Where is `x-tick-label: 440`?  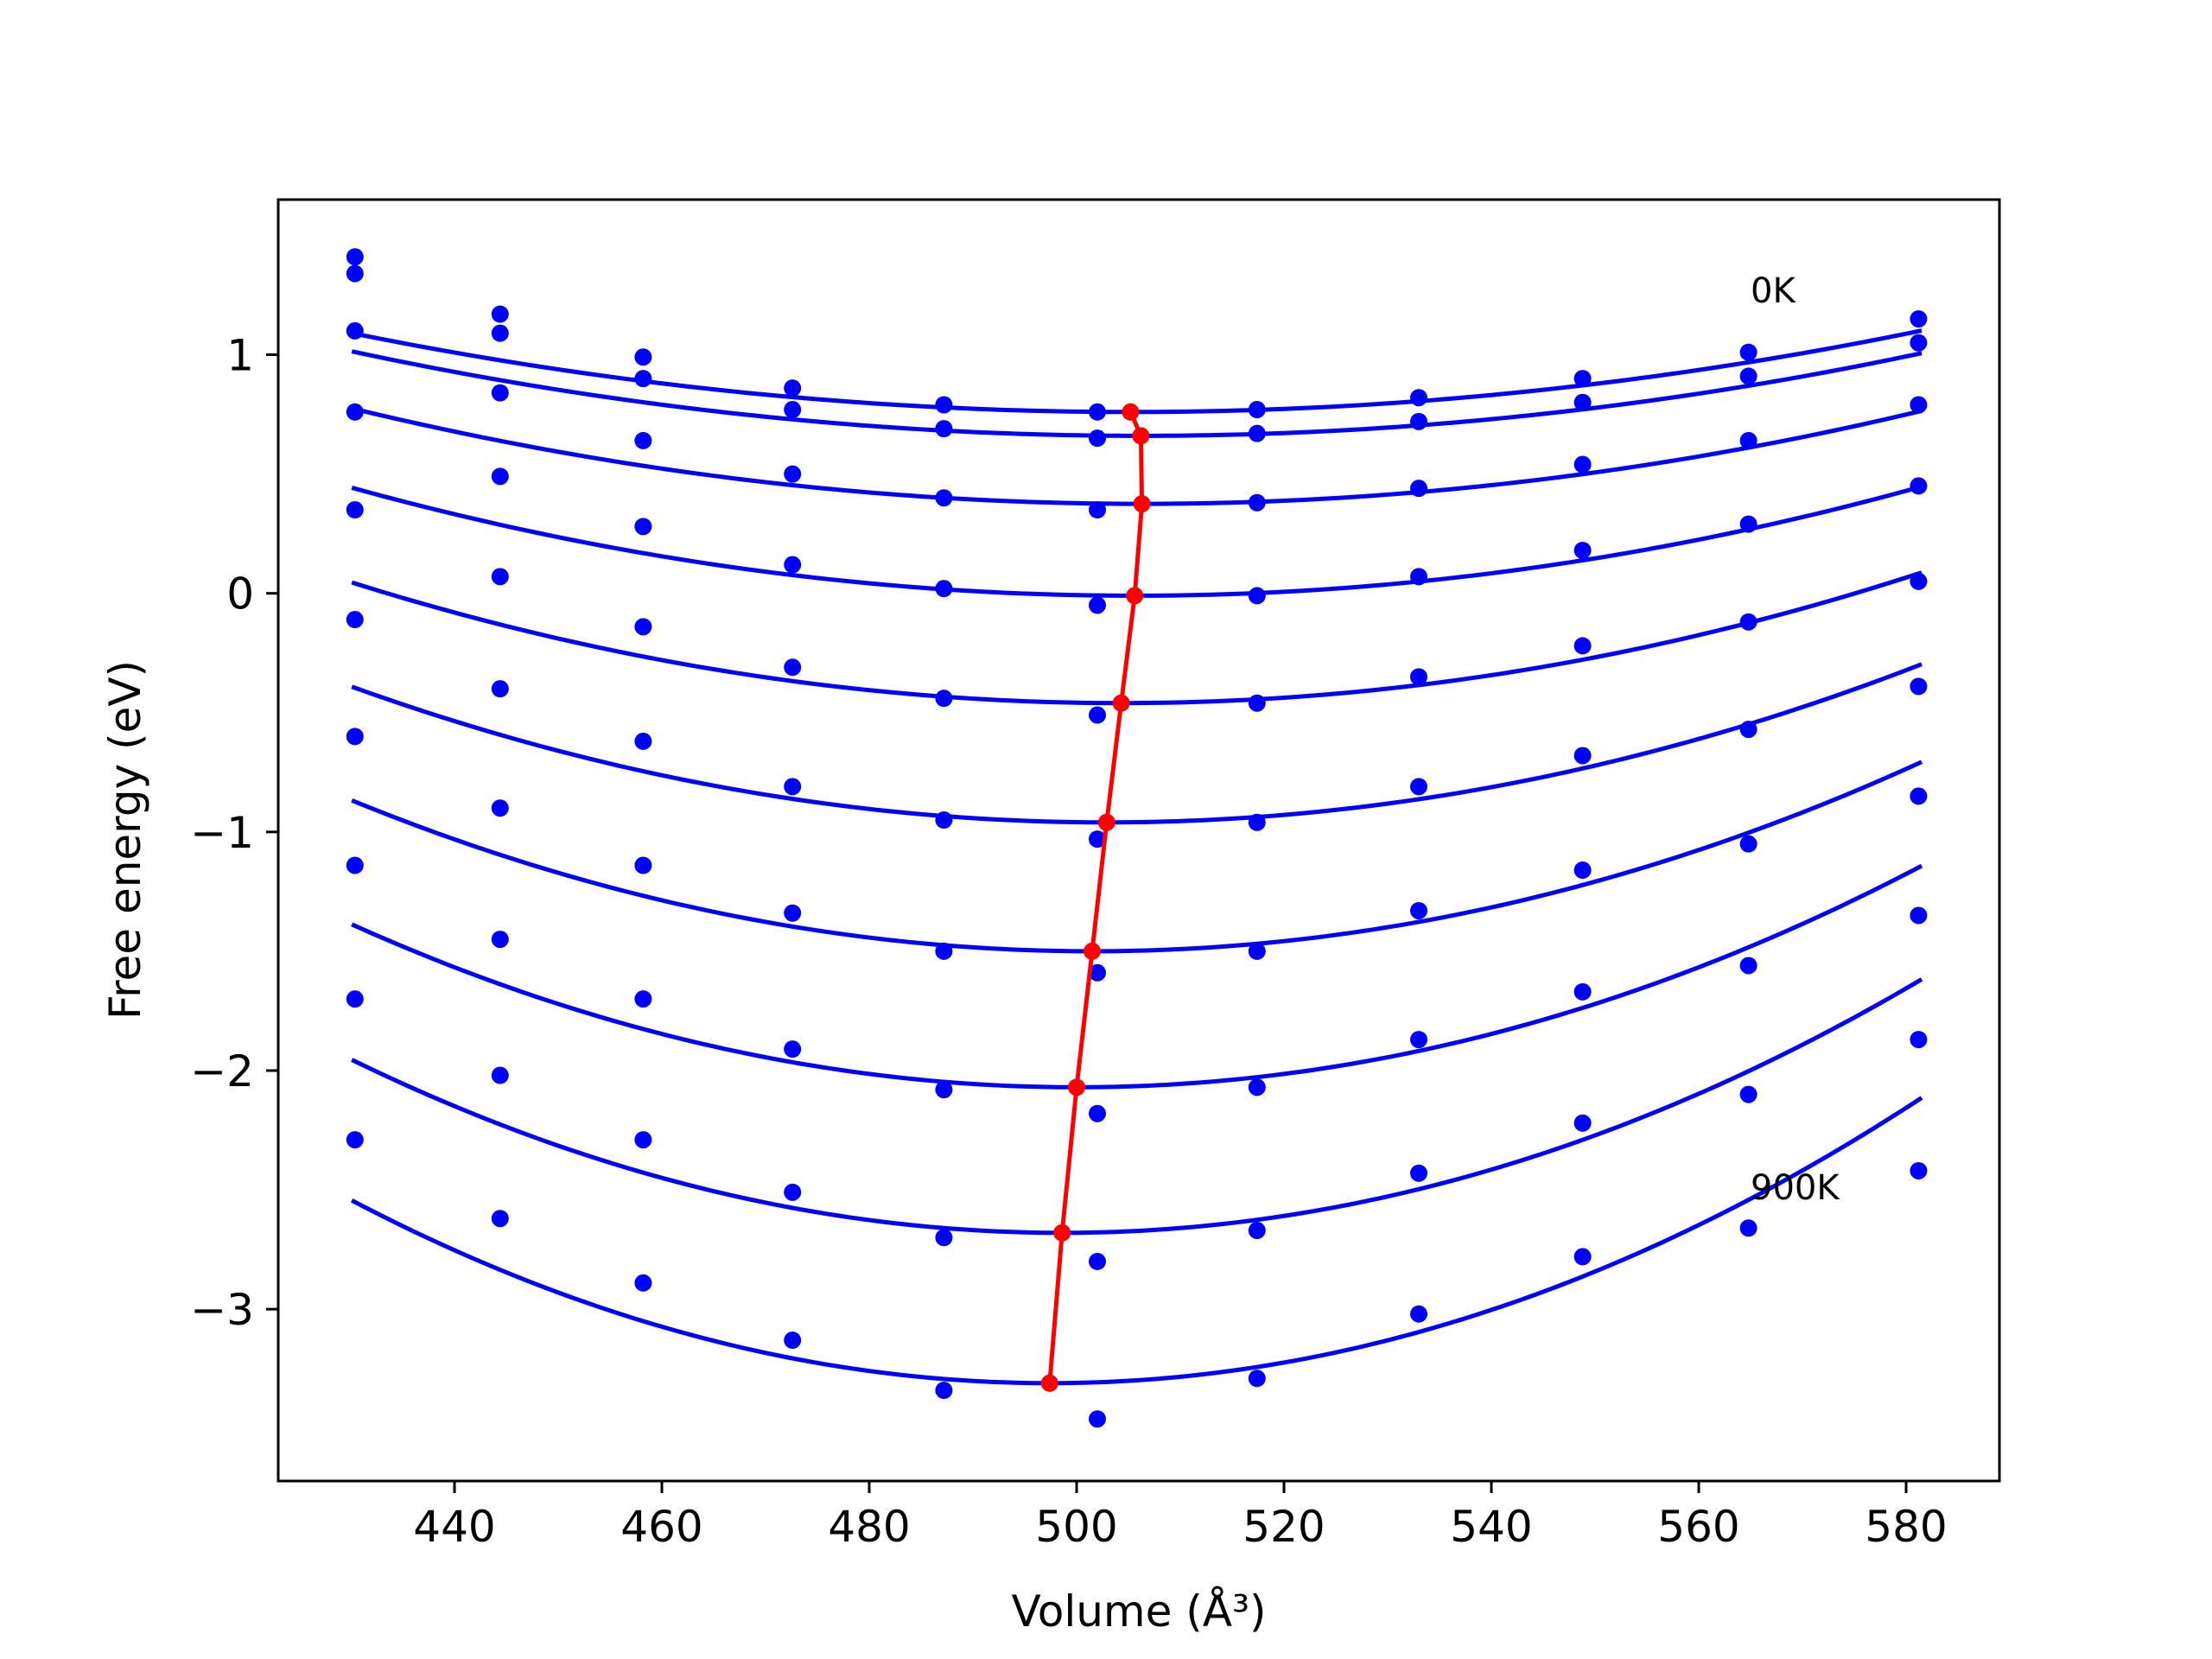 x-tick-label: 440 is located at coordinates (454, 1527).